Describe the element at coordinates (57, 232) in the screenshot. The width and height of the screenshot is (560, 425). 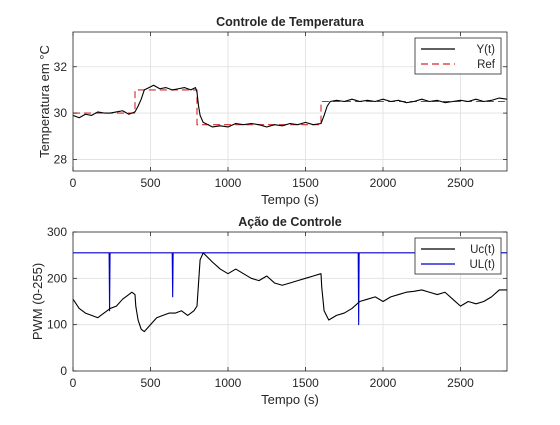
I see `y-tick-label: 300` at that location.